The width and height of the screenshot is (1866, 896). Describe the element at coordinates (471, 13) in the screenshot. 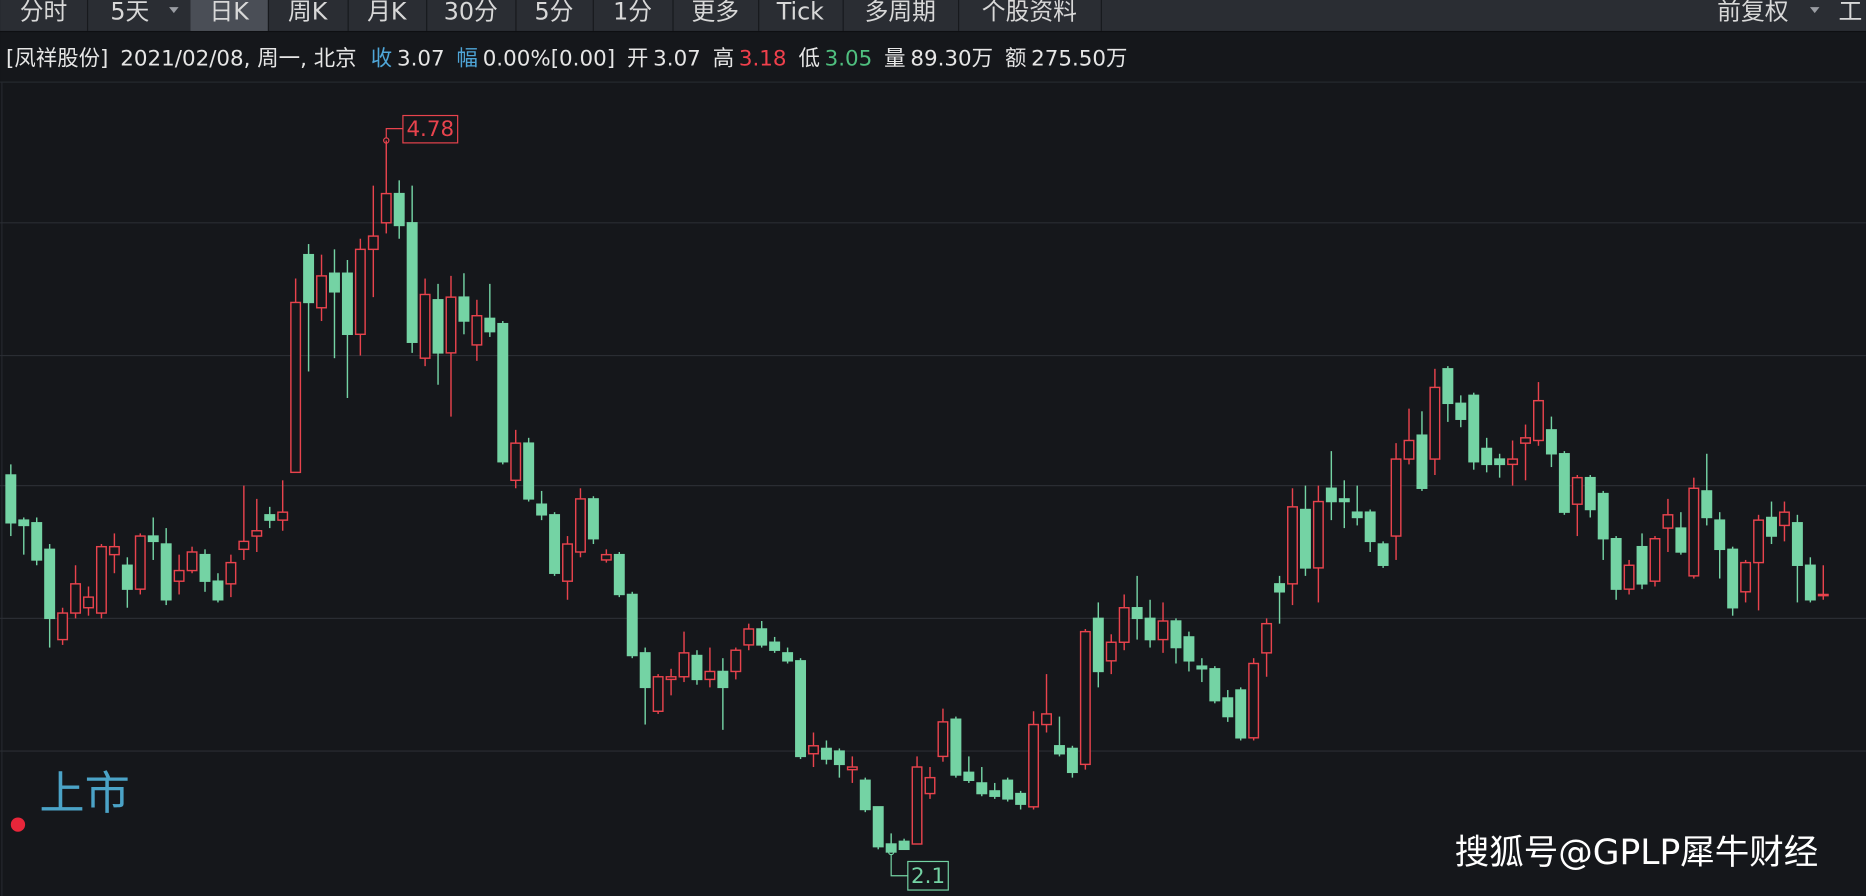

I see `tab-label: 30分` at that location.